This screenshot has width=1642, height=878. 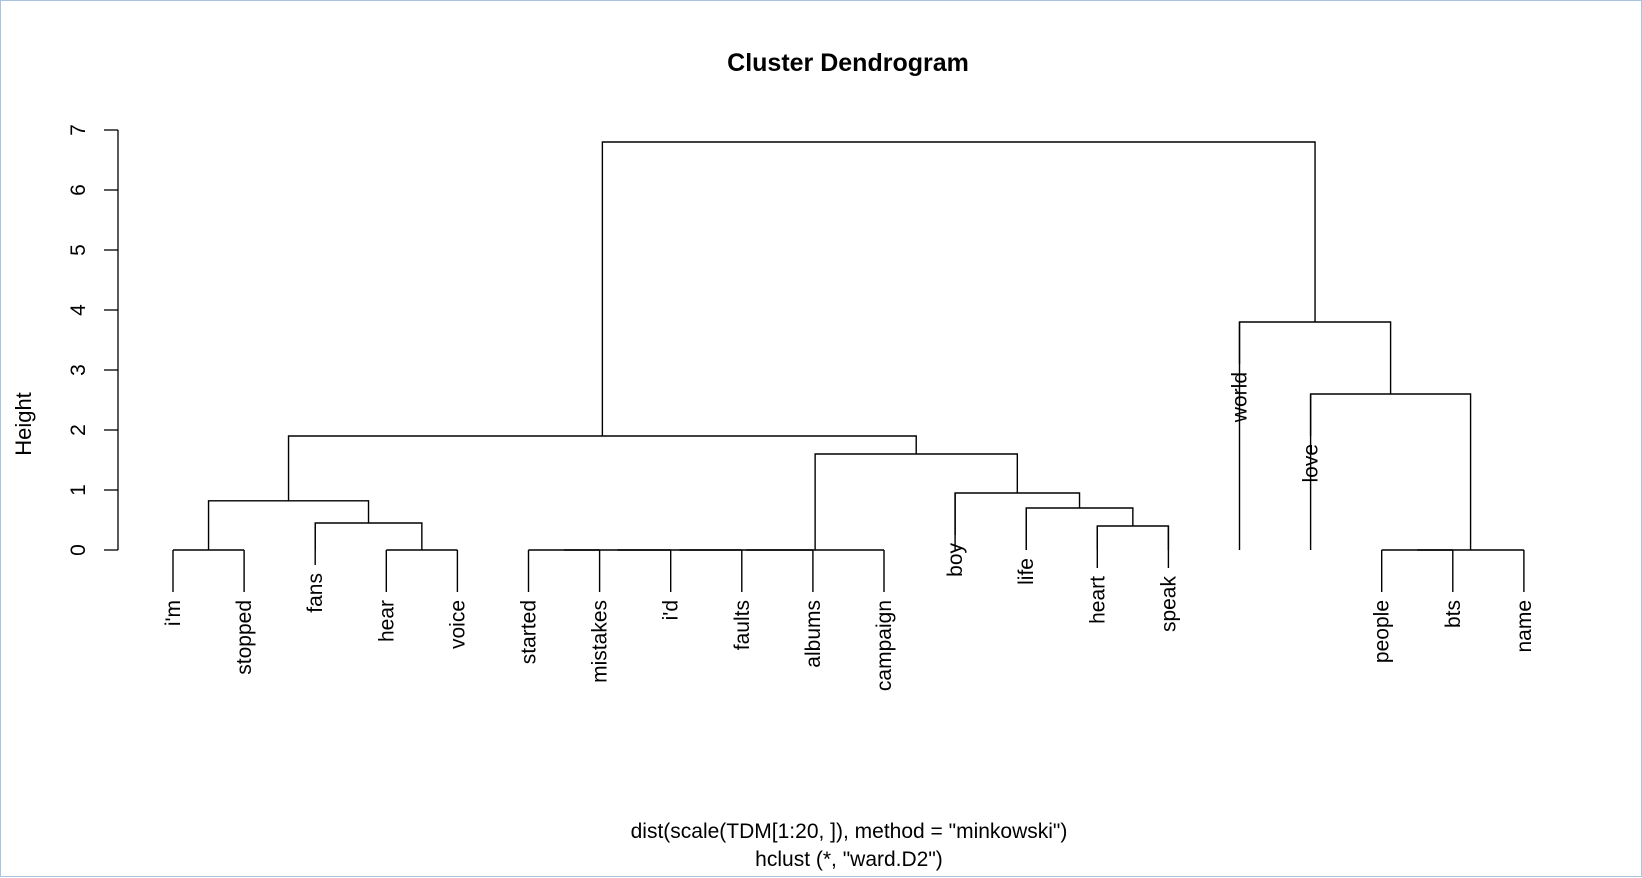 I want to click on leaf-label: i'm, so click(x=173, y=613).